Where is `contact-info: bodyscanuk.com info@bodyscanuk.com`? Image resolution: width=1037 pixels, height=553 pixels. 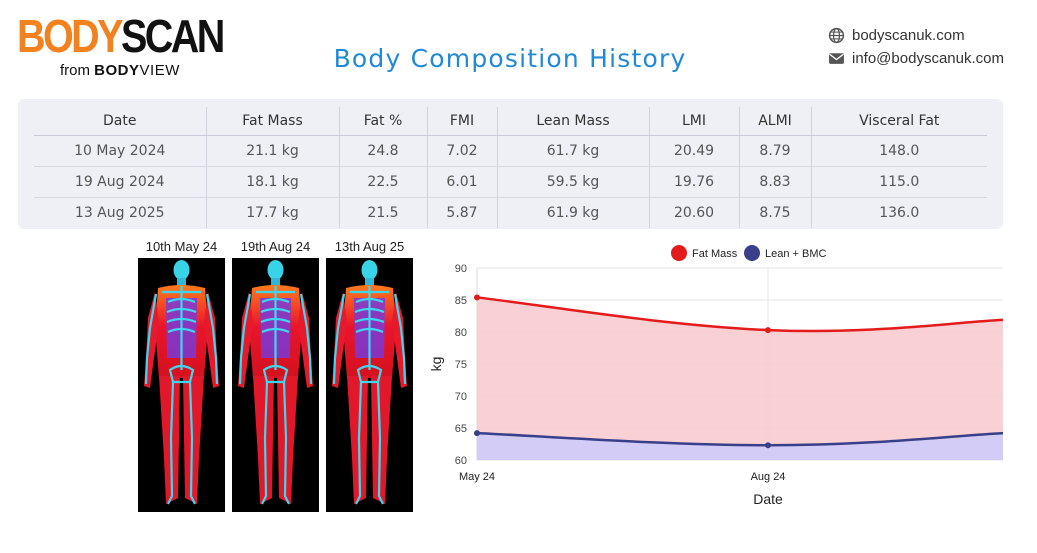
contact-info: bodyscanuk.com info@bodyscanuk.com is located at coordinates (916, 47).